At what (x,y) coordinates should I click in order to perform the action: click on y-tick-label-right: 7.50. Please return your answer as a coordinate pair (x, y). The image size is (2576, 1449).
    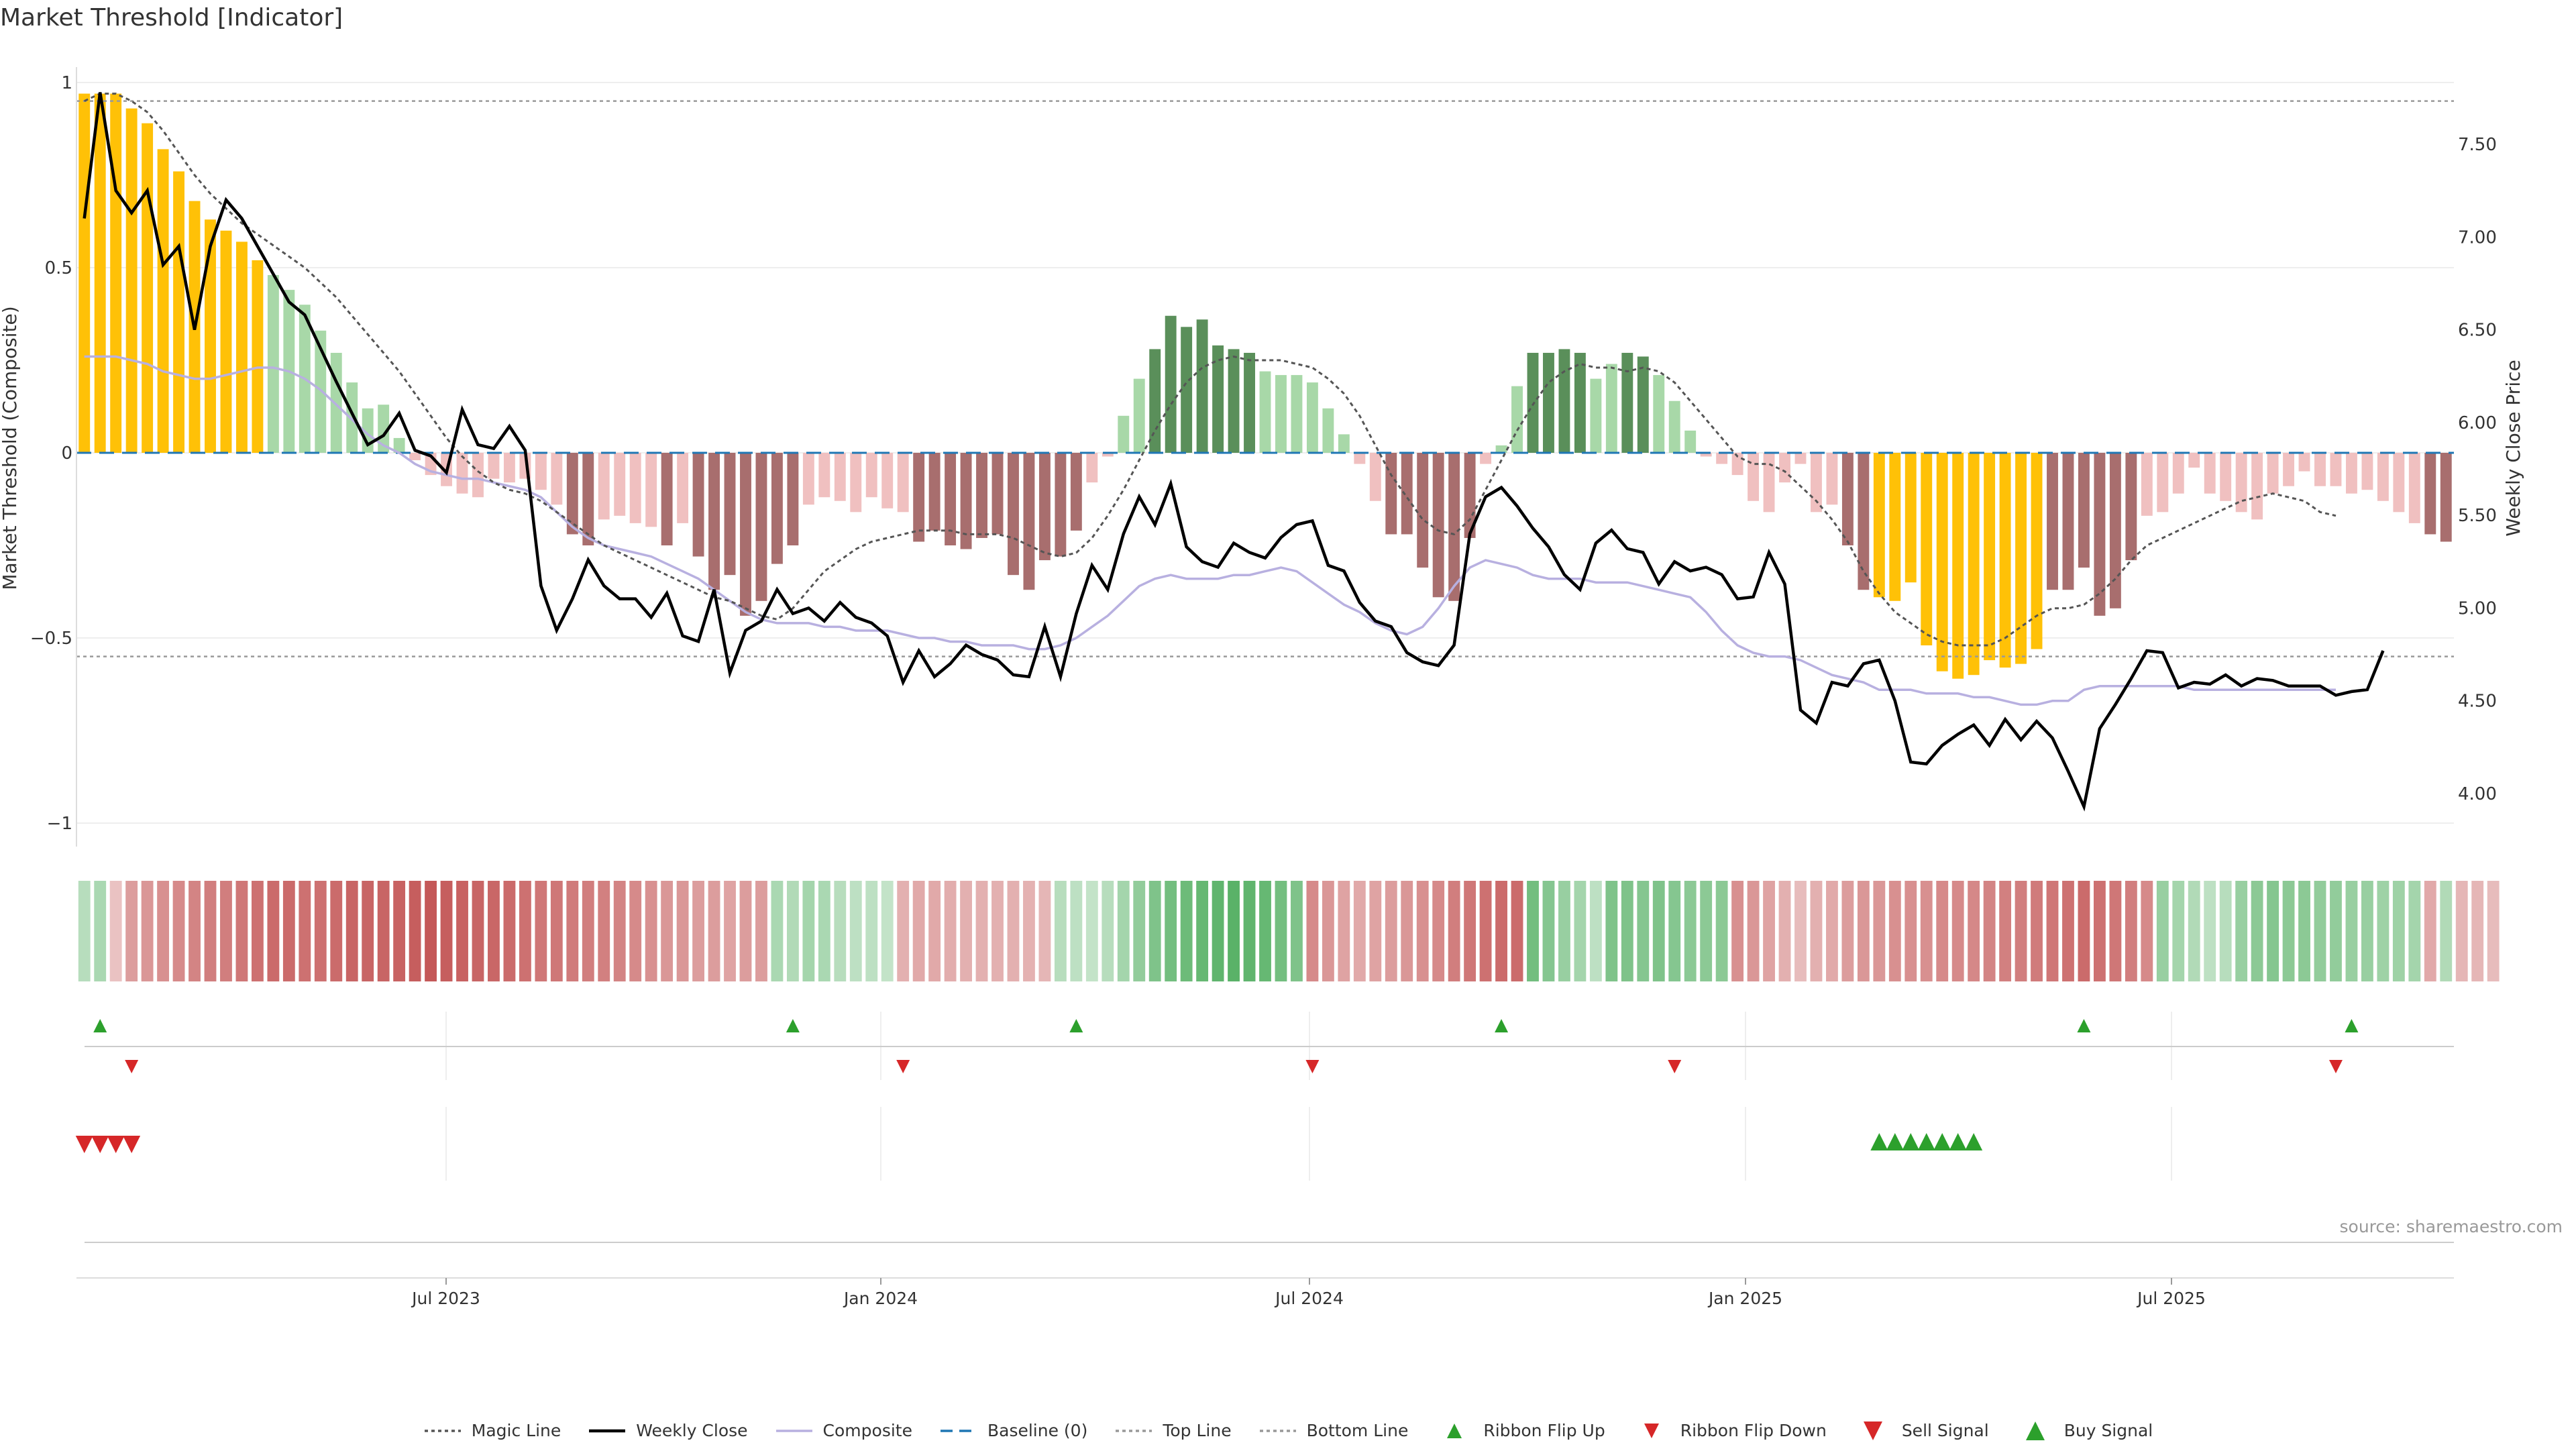
    Looking at the image, I should click on (2477, 145).